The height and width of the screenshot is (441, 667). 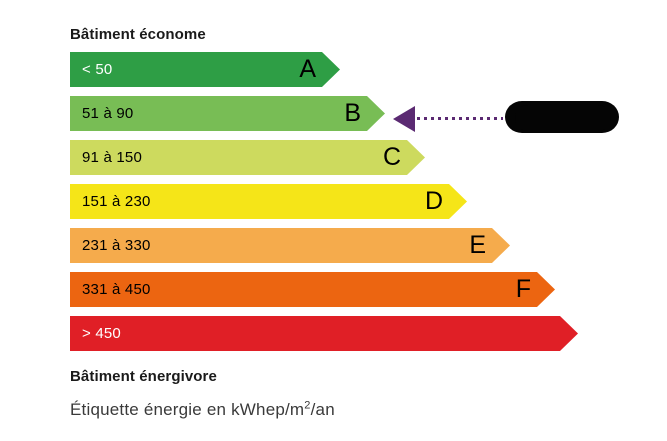 I want to click on caption-unit: Étiquette énergie en kWhep/m2/an, so click(x=202, y=410).